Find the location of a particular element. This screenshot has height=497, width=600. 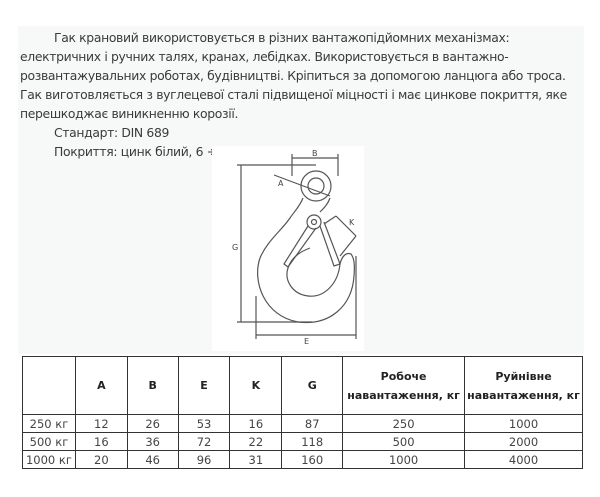

label-e: E is located at coordinates (306, 341).